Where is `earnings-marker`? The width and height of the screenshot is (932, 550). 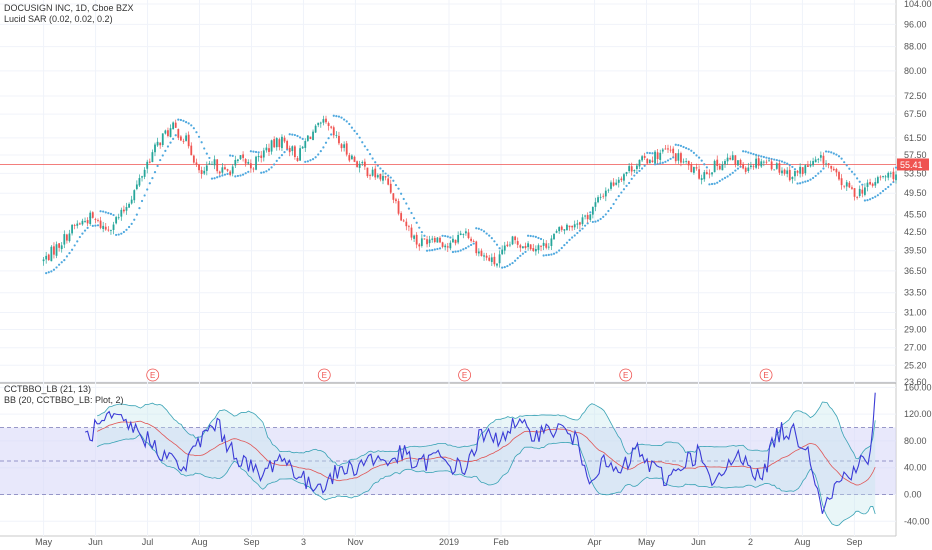 earnings-marker is located at coordinates (626, 375).